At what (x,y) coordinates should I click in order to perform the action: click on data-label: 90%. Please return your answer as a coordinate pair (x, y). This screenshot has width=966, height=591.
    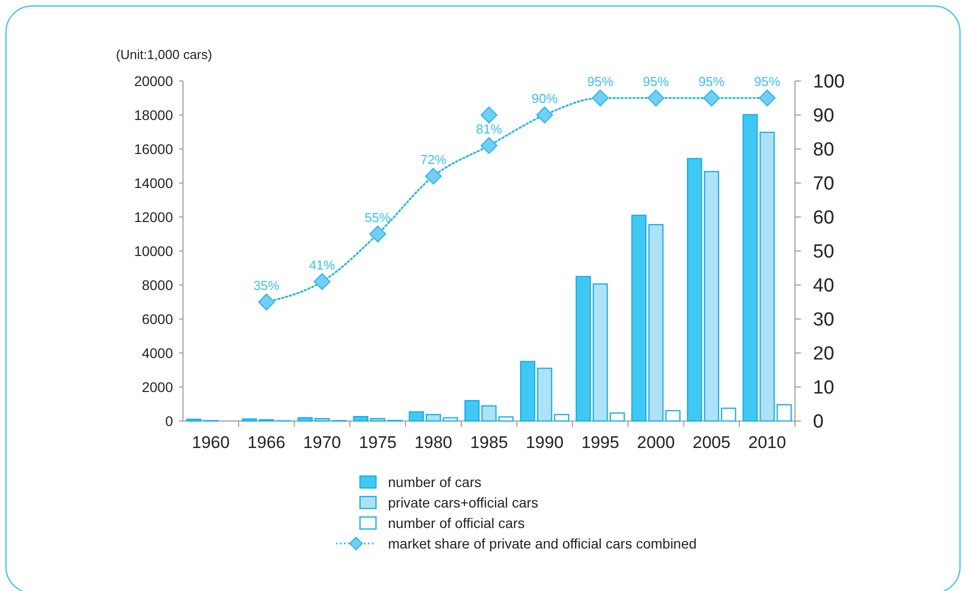
    Looking at the image, I should click on (545, 98).